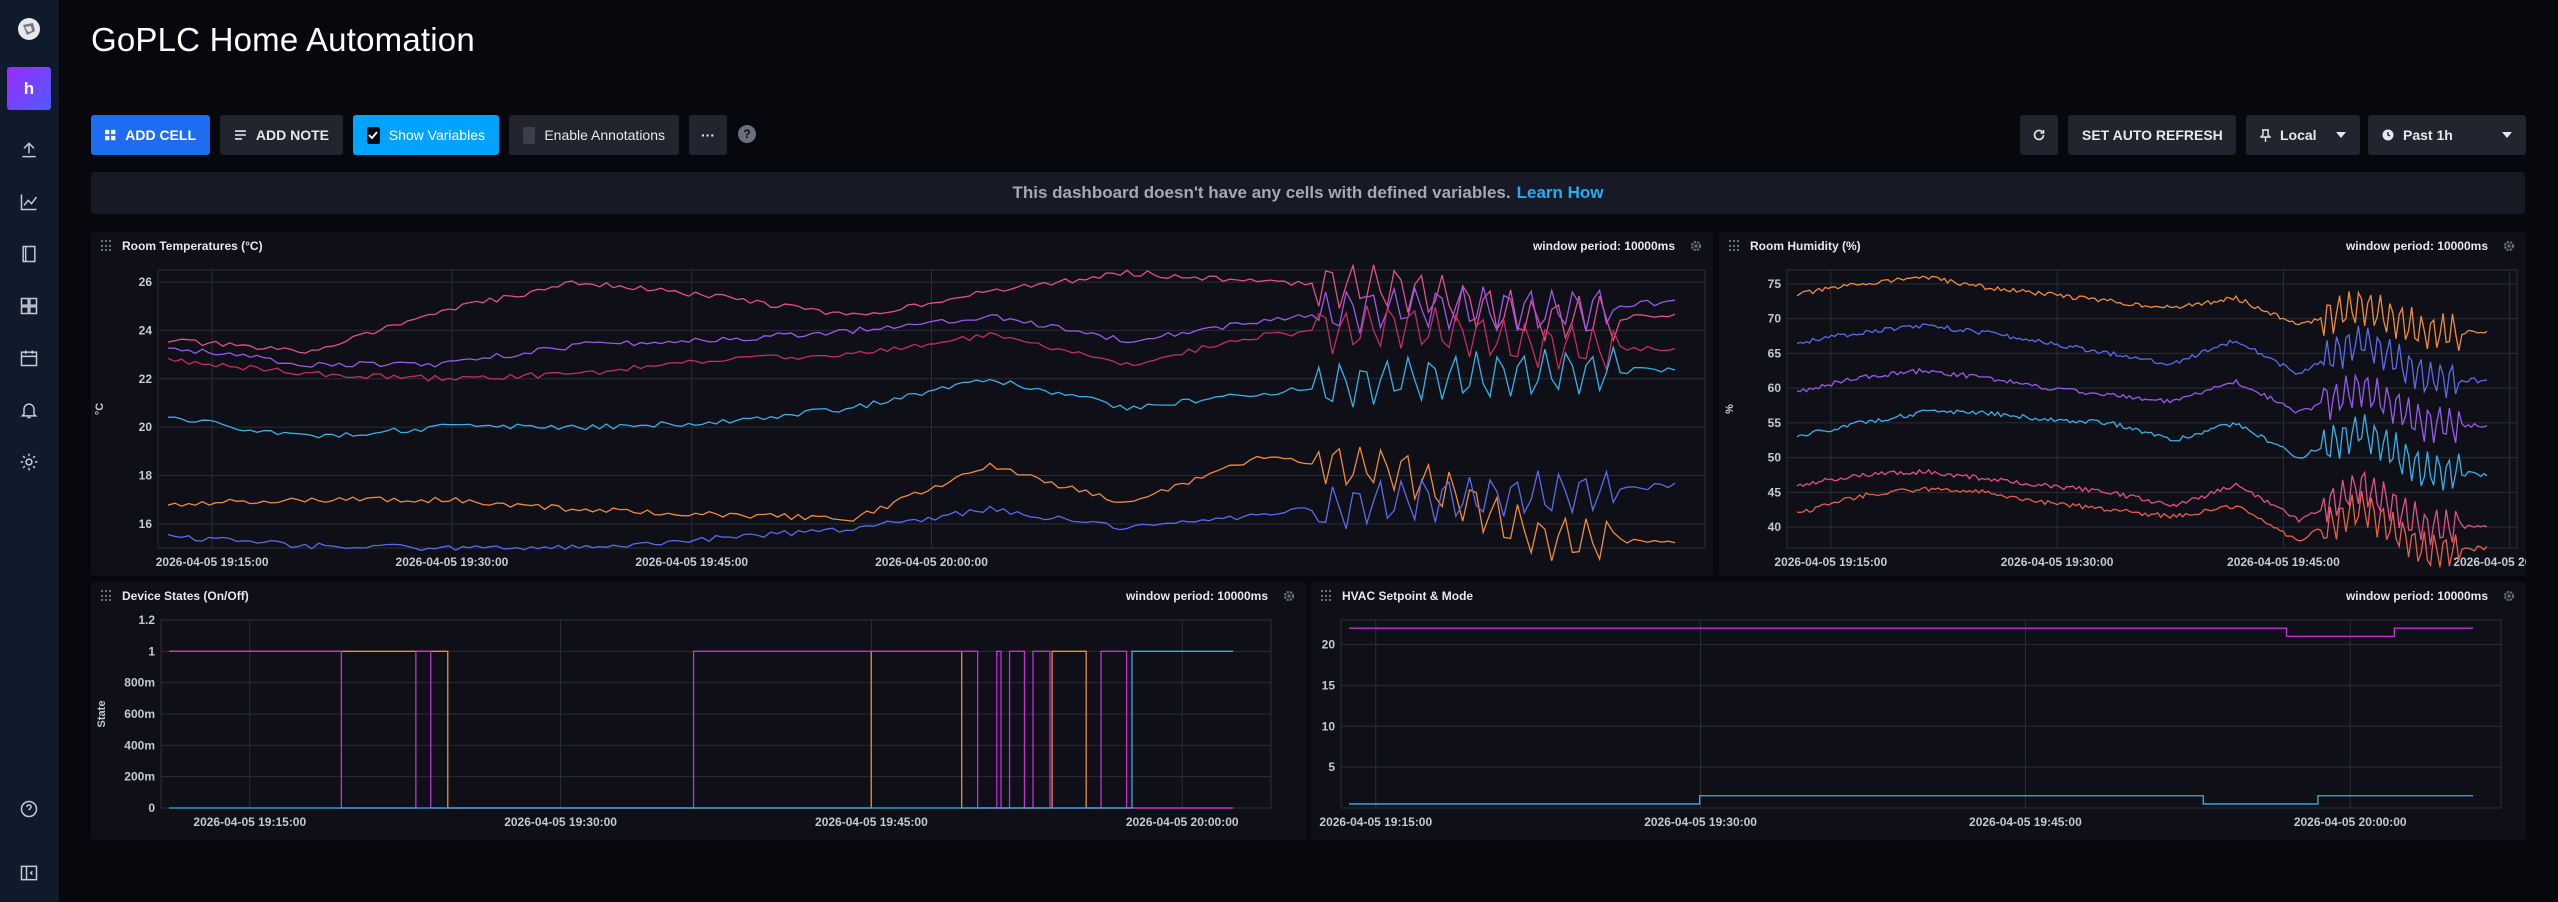  What do you see at coordinates (29, 809) in the screenshot?
I see `help-icon` at bounding box center [29, 809].